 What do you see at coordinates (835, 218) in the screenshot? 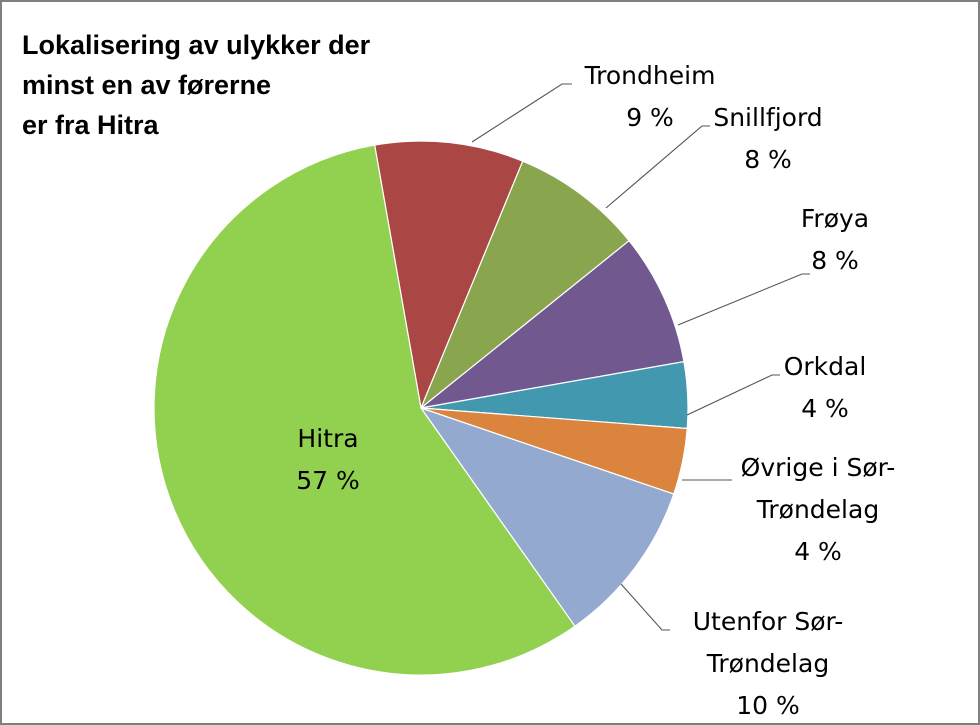
I see `slice-name-label: Frøya` at bounding box center [835, 218].